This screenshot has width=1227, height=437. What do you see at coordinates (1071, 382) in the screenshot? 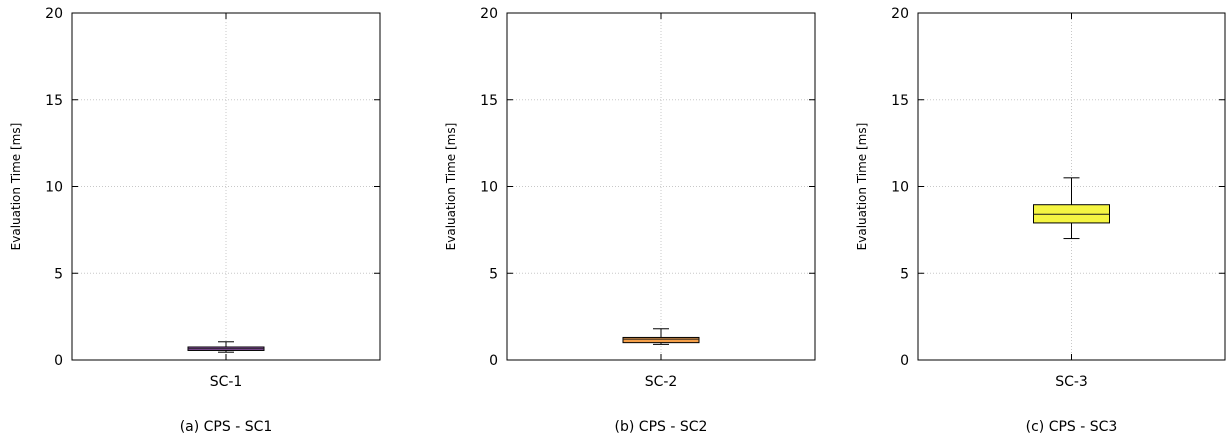
I see `x-tick-label: SC-3` at bounding box center [1071, 382].